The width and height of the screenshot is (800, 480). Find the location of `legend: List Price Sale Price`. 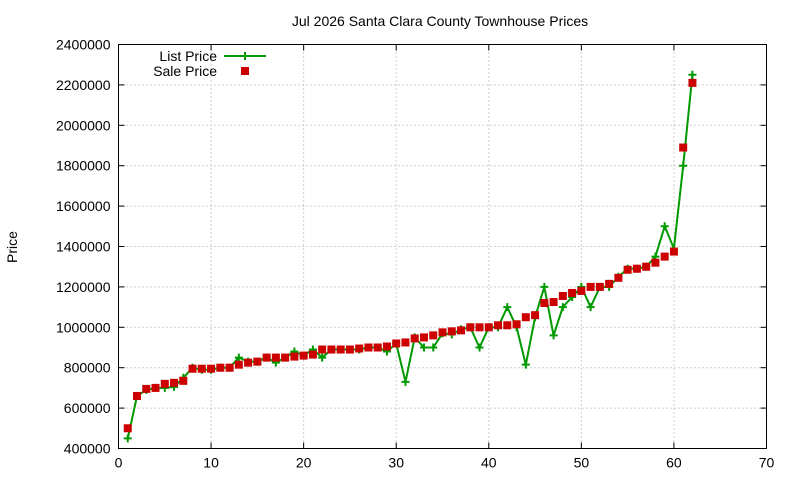

legend: List Price Sale Price is located at coordinates (209, 63).